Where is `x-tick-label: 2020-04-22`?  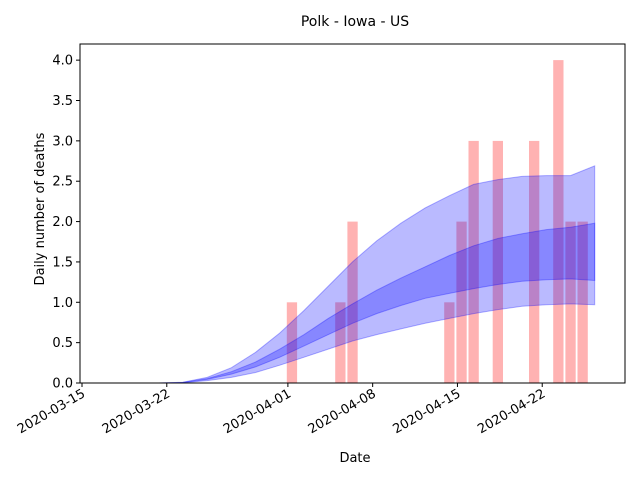
x-tick-label: 2020-04-22 is located at coordinates (511, 411).